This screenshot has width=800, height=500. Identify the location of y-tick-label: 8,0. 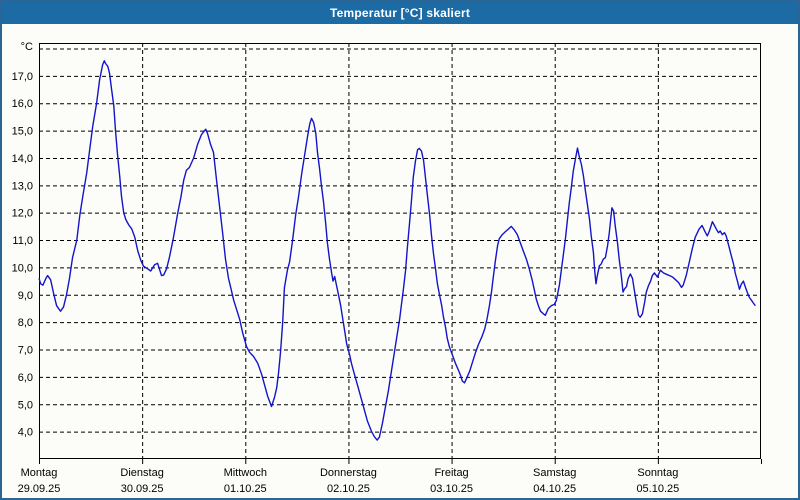
(25, 323).